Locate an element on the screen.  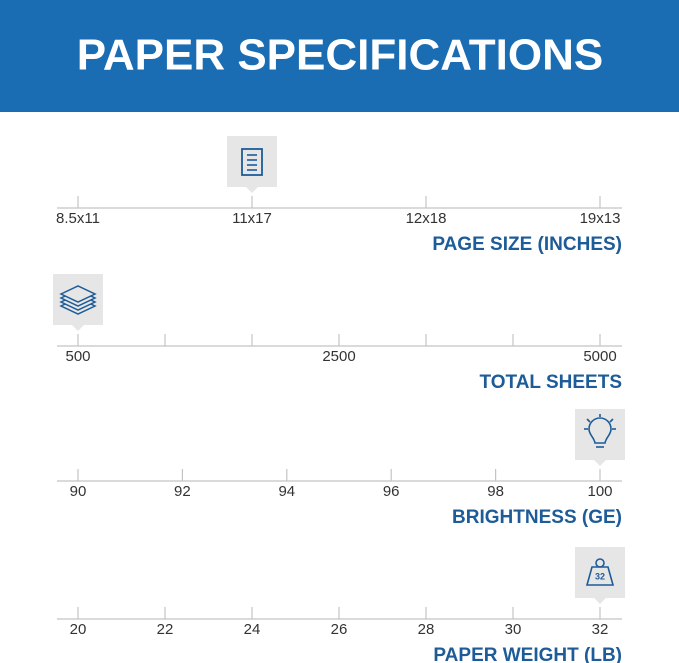
icon-weight is located at coordinates (600, 576).